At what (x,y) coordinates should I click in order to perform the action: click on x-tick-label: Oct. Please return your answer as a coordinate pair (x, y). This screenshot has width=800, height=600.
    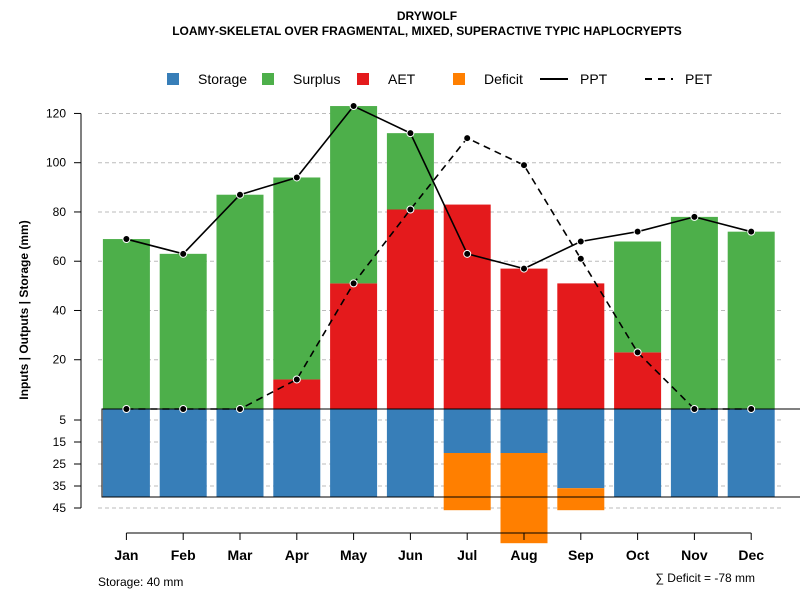
    Looking at the image, I should click on (638, 555).